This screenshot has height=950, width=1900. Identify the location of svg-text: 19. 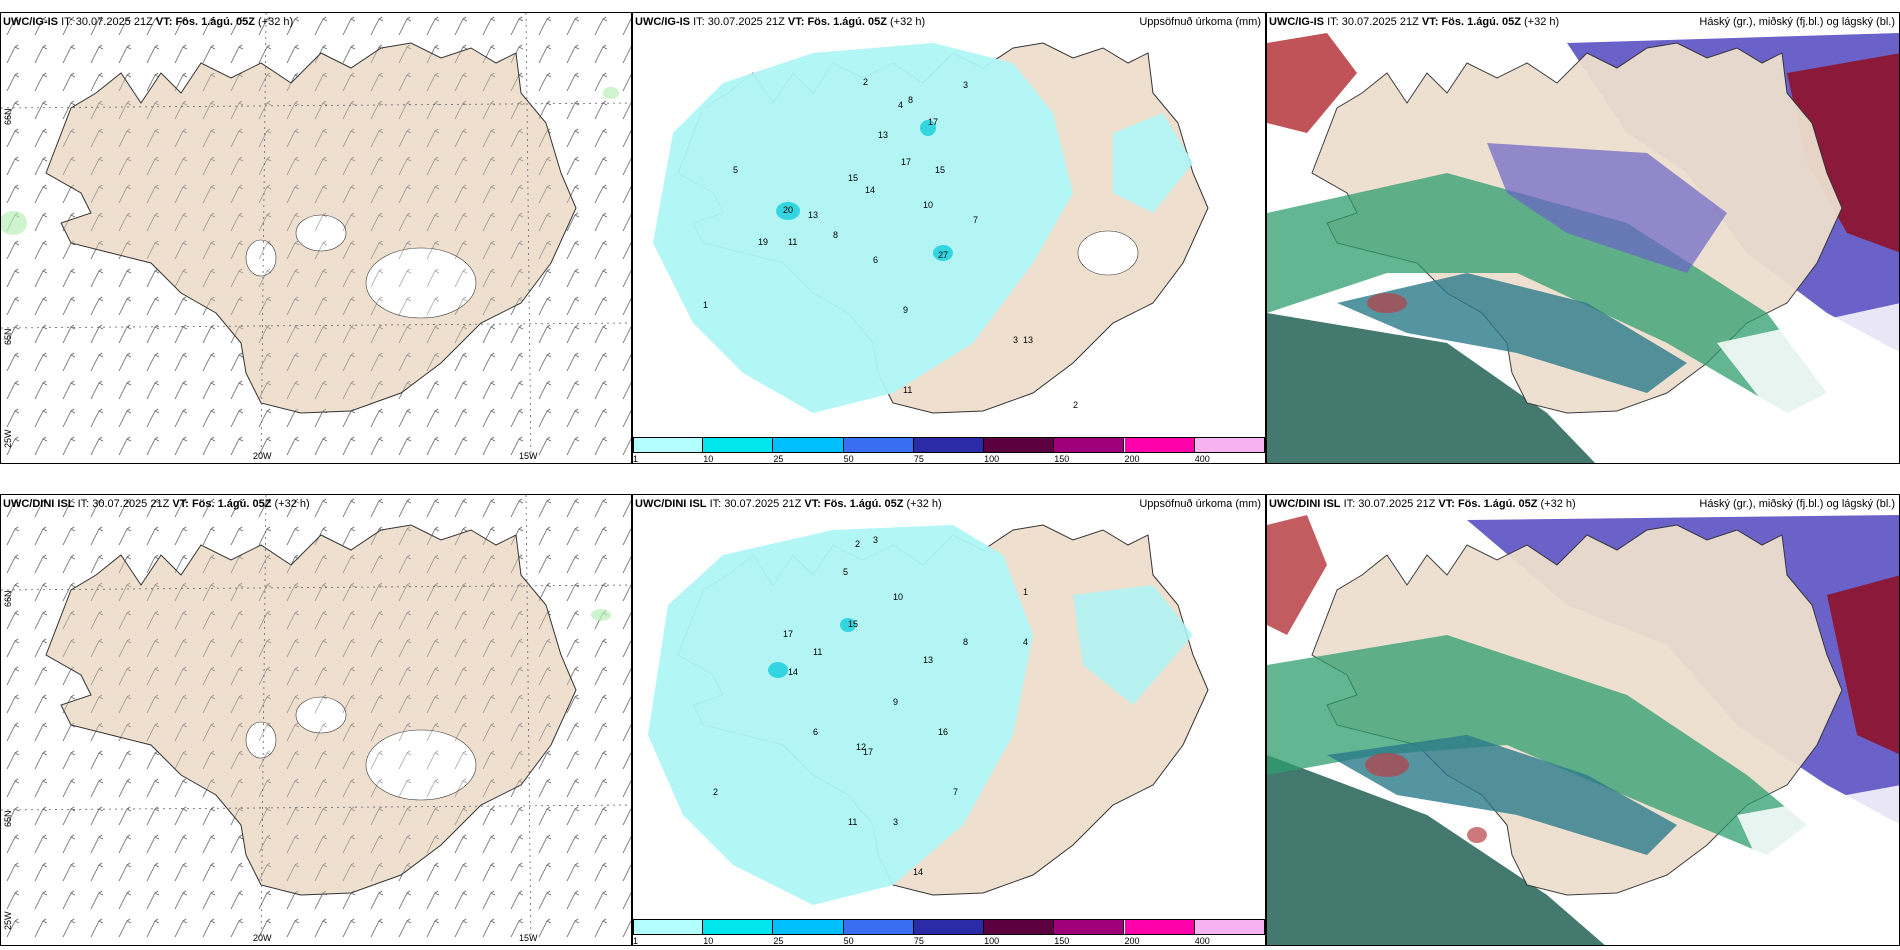
(763, 242).